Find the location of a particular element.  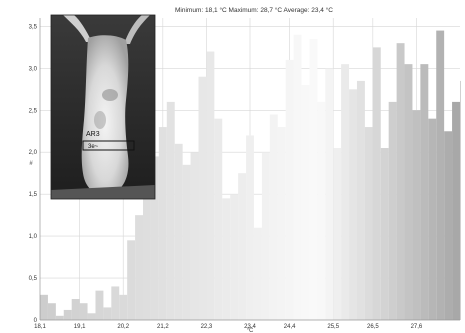

foot-shape is located at coordinates (105, 115).